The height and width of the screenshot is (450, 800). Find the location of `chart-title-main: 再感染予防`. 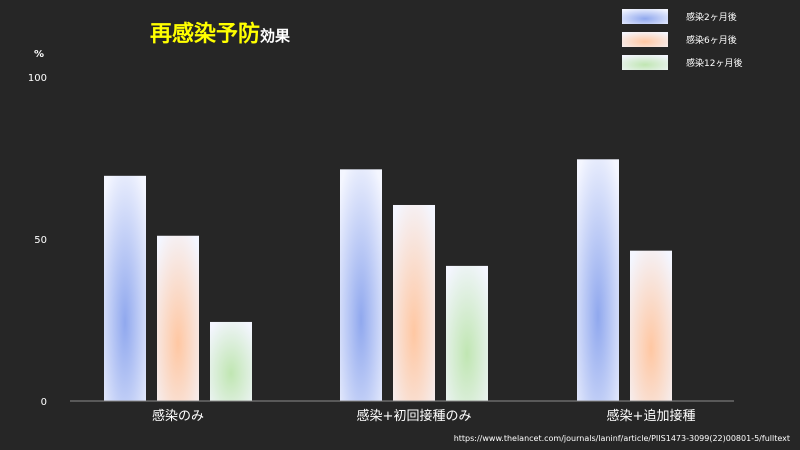

chart-title-main: 再感染予防 is located at coordinates (205, 34).